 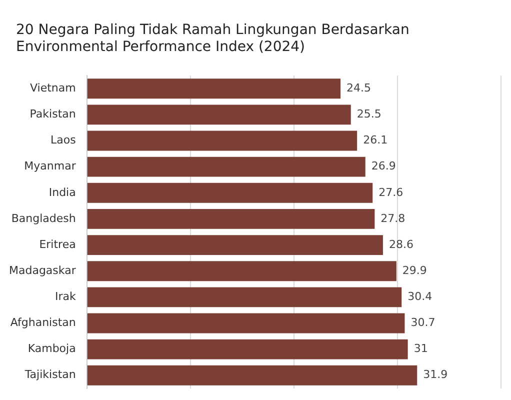 What do you see at coordinates (52, 349) in the screenshot?
I see `y-tick-label: Kamboja` at bounding box center [52, 349].